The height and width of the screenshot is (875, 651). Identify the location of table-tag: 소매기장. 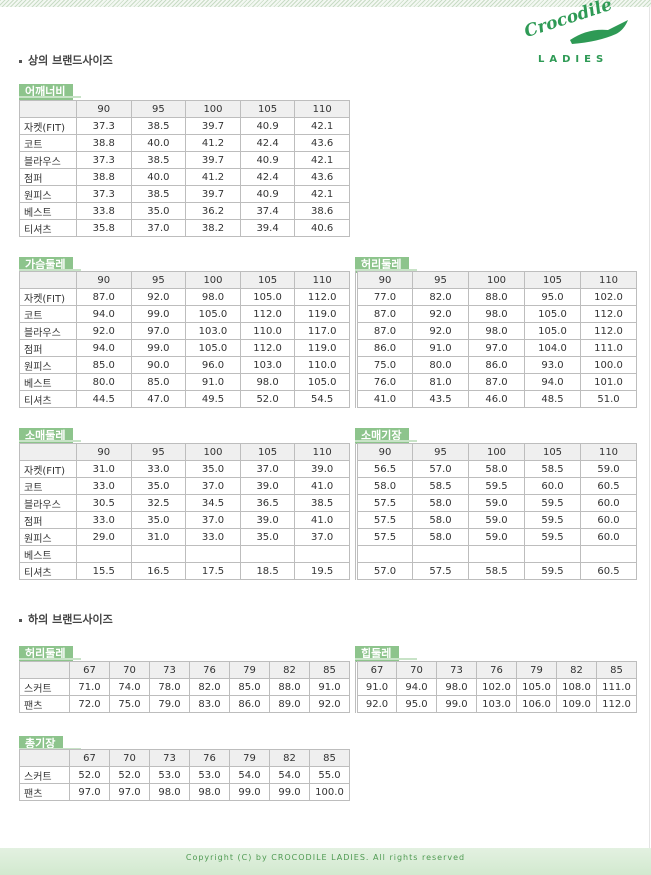
(386, 434).